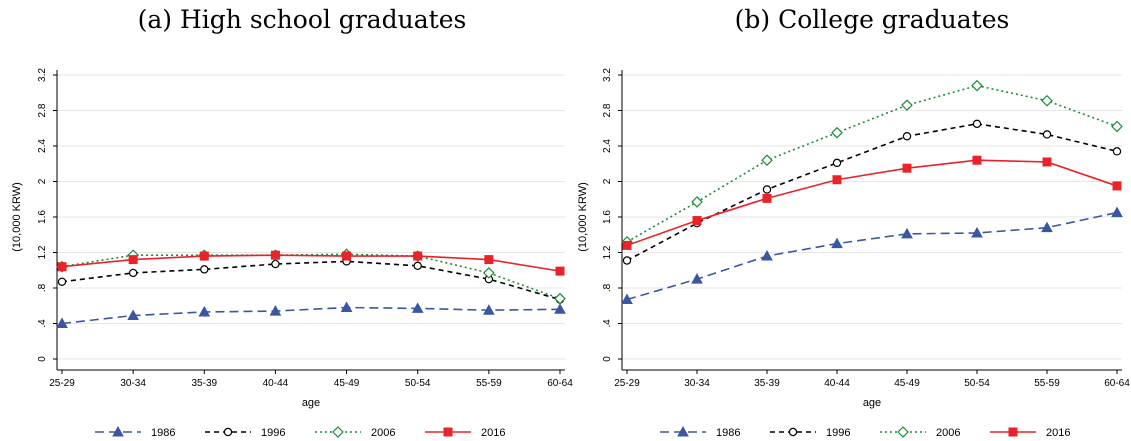 The height and width of the screenshot is (441, 1131). I want to click on y-tick-label: 0, so click(42, 359).